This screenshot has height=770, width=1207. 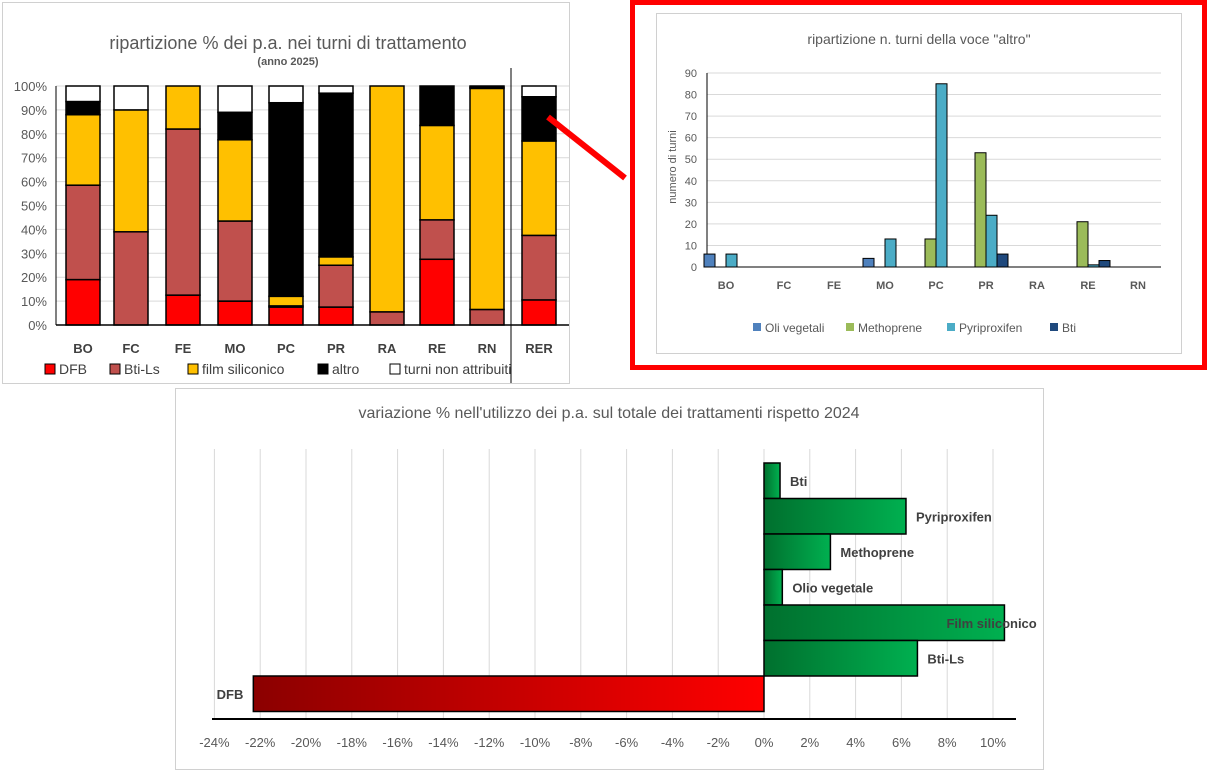 I want to click on y-tick-label: 40%, so click(x=34, y=229).